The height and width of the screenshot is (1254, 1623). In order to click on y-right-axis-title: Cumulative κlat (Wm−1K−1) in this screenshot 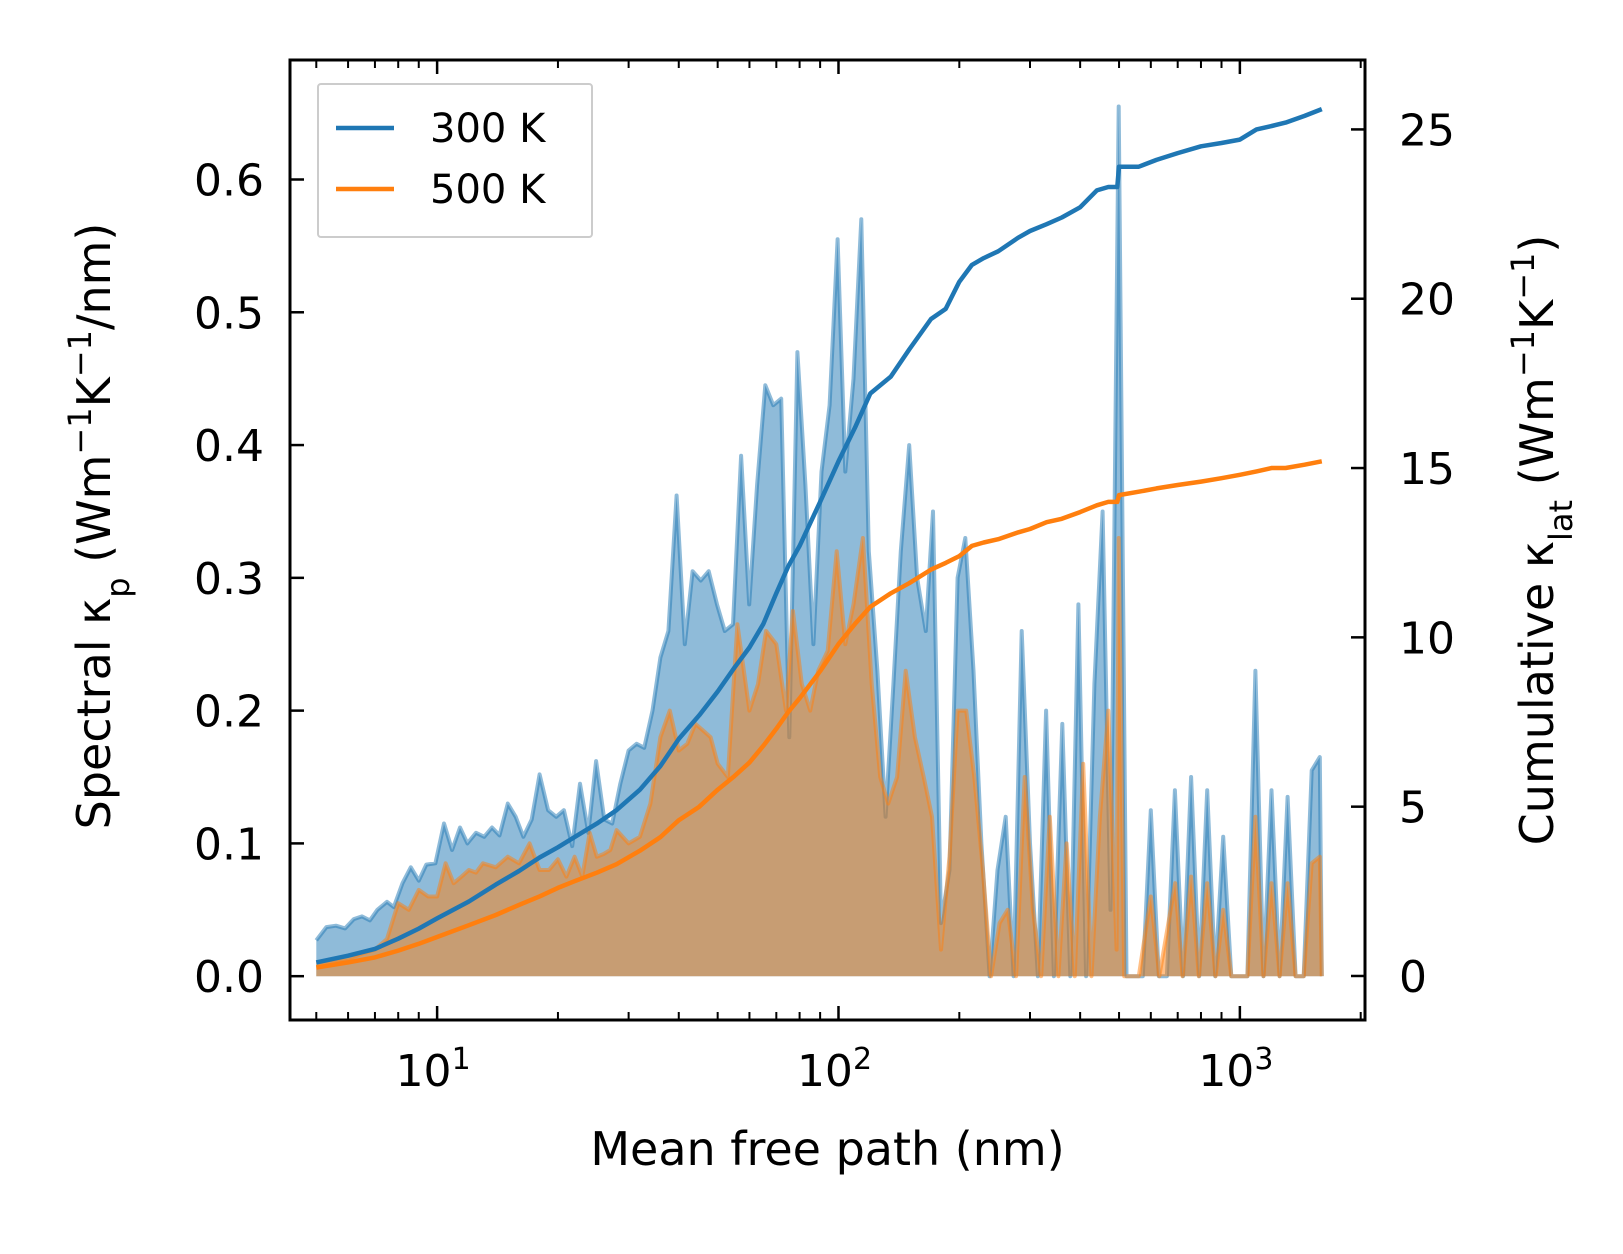, I will do `click(1542, 540)`.